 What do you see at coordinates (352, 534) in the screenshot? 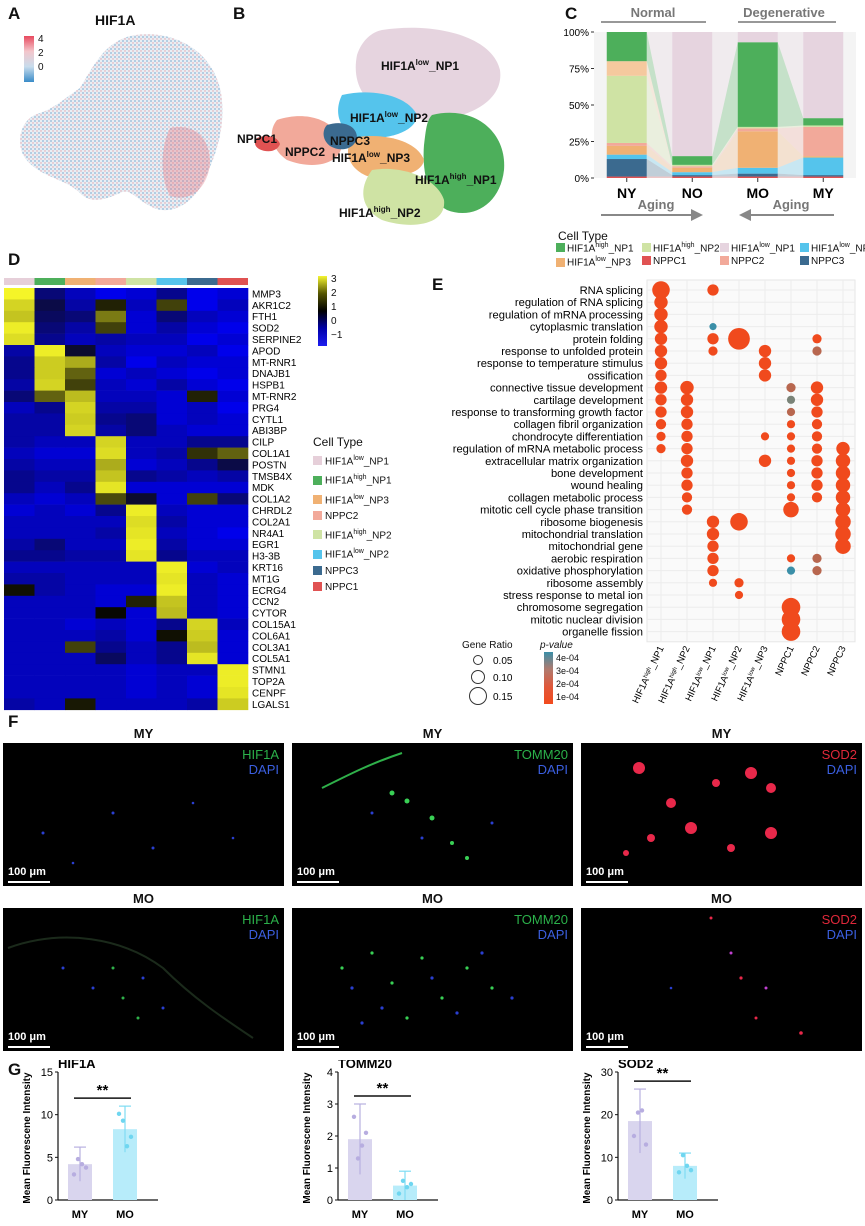
I see `legend-entry: HIF1Ahigh_NP2` at bounding box center [352, 534].